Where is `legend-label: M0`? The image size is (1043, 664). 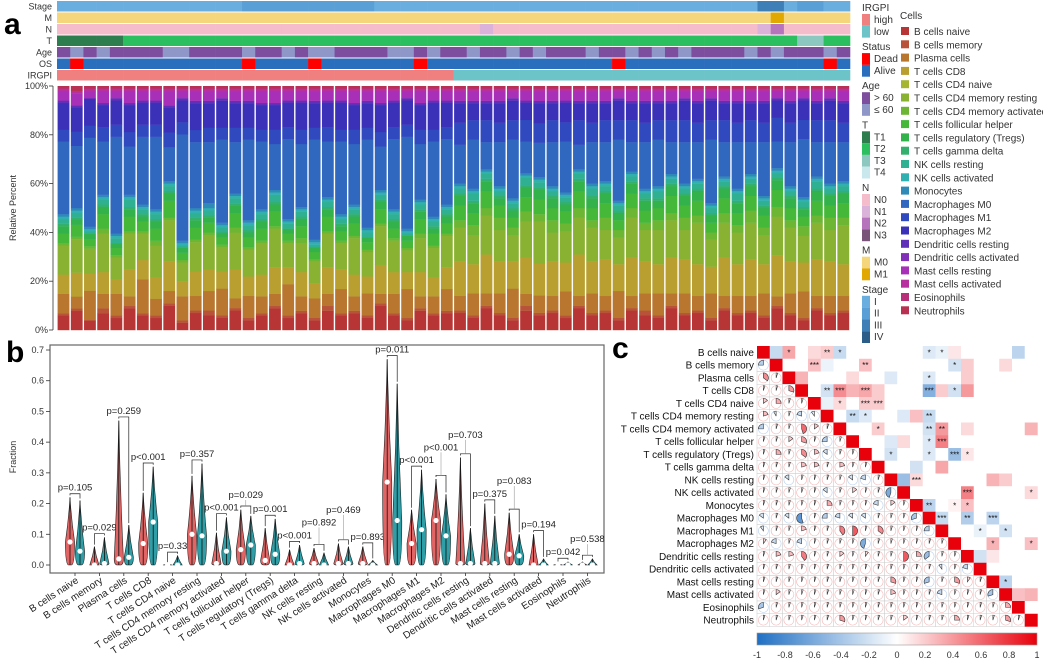 legend-label: M0 is located at coordinates (881, 263).